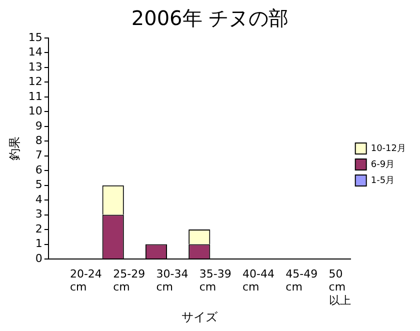 The width and height of the screenshot is (420, 331). Describe the element at coordinates (35, 52) in the screenshot. I see `y-tick-label: 14` at that location.